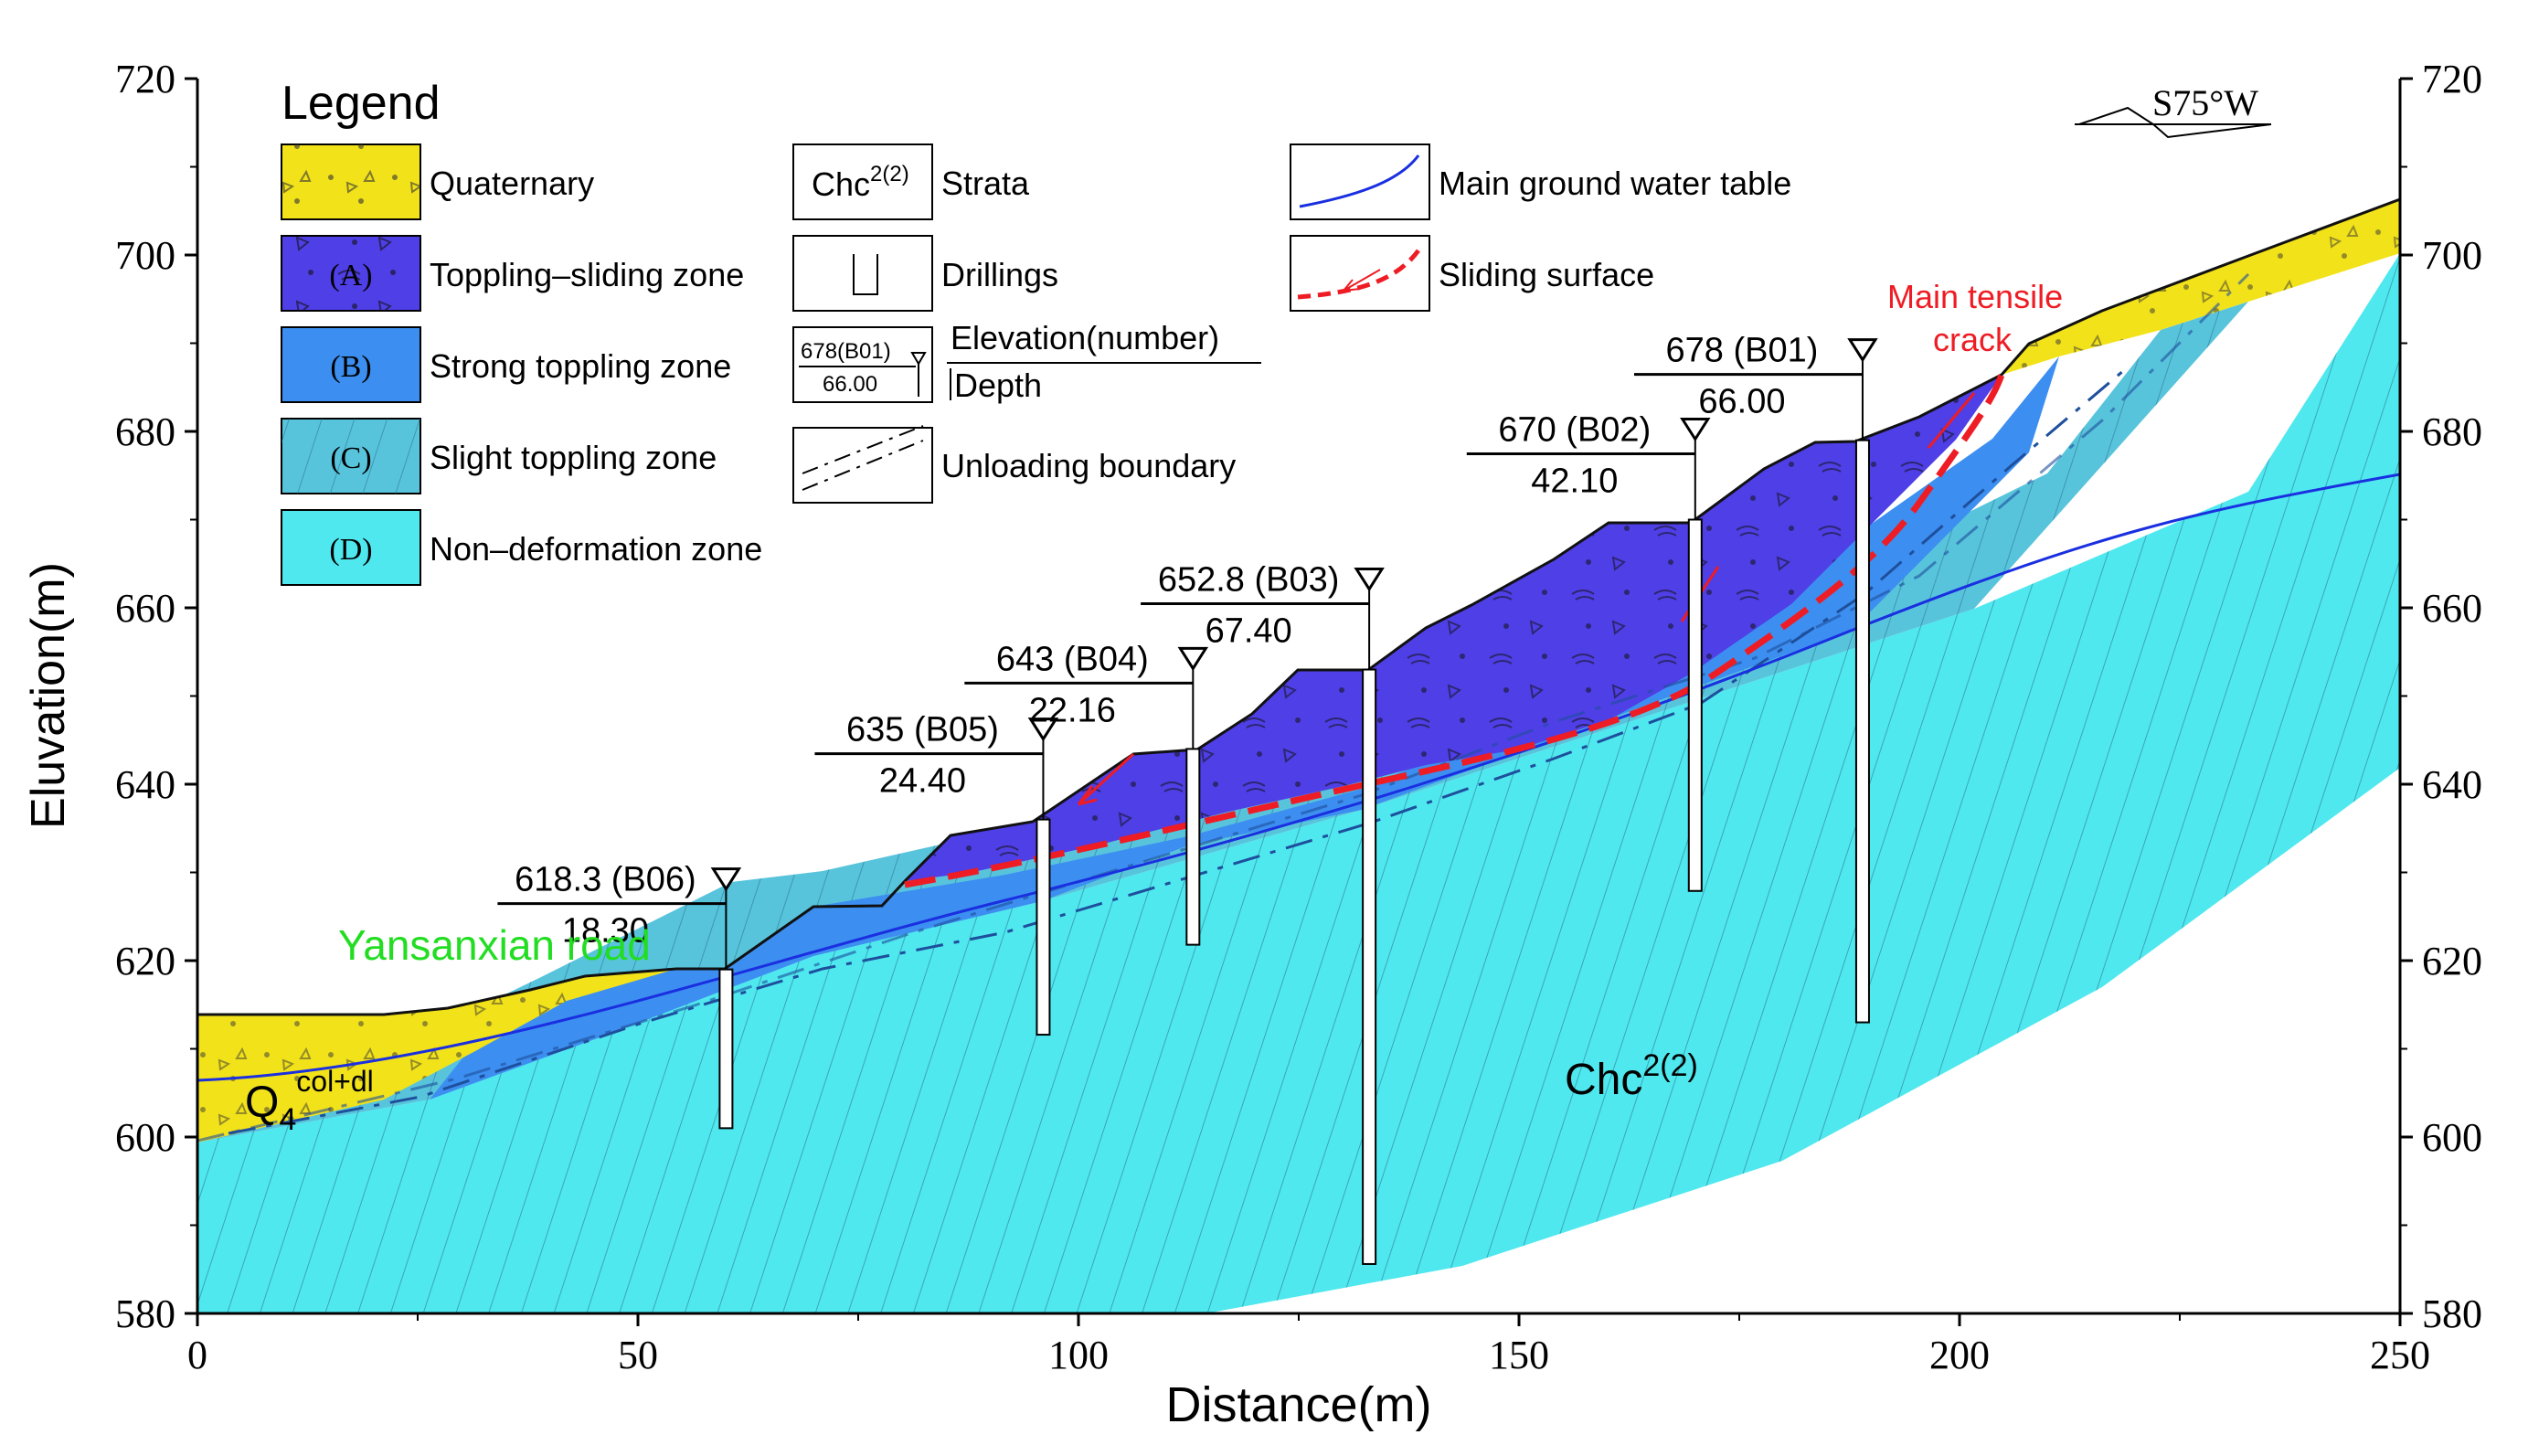 Image resolution: width=2528 pixels, height=1456 pixels. Describe the element at coordinates (863, 458) in the screenshot. I see `unloading-icon` at that location.